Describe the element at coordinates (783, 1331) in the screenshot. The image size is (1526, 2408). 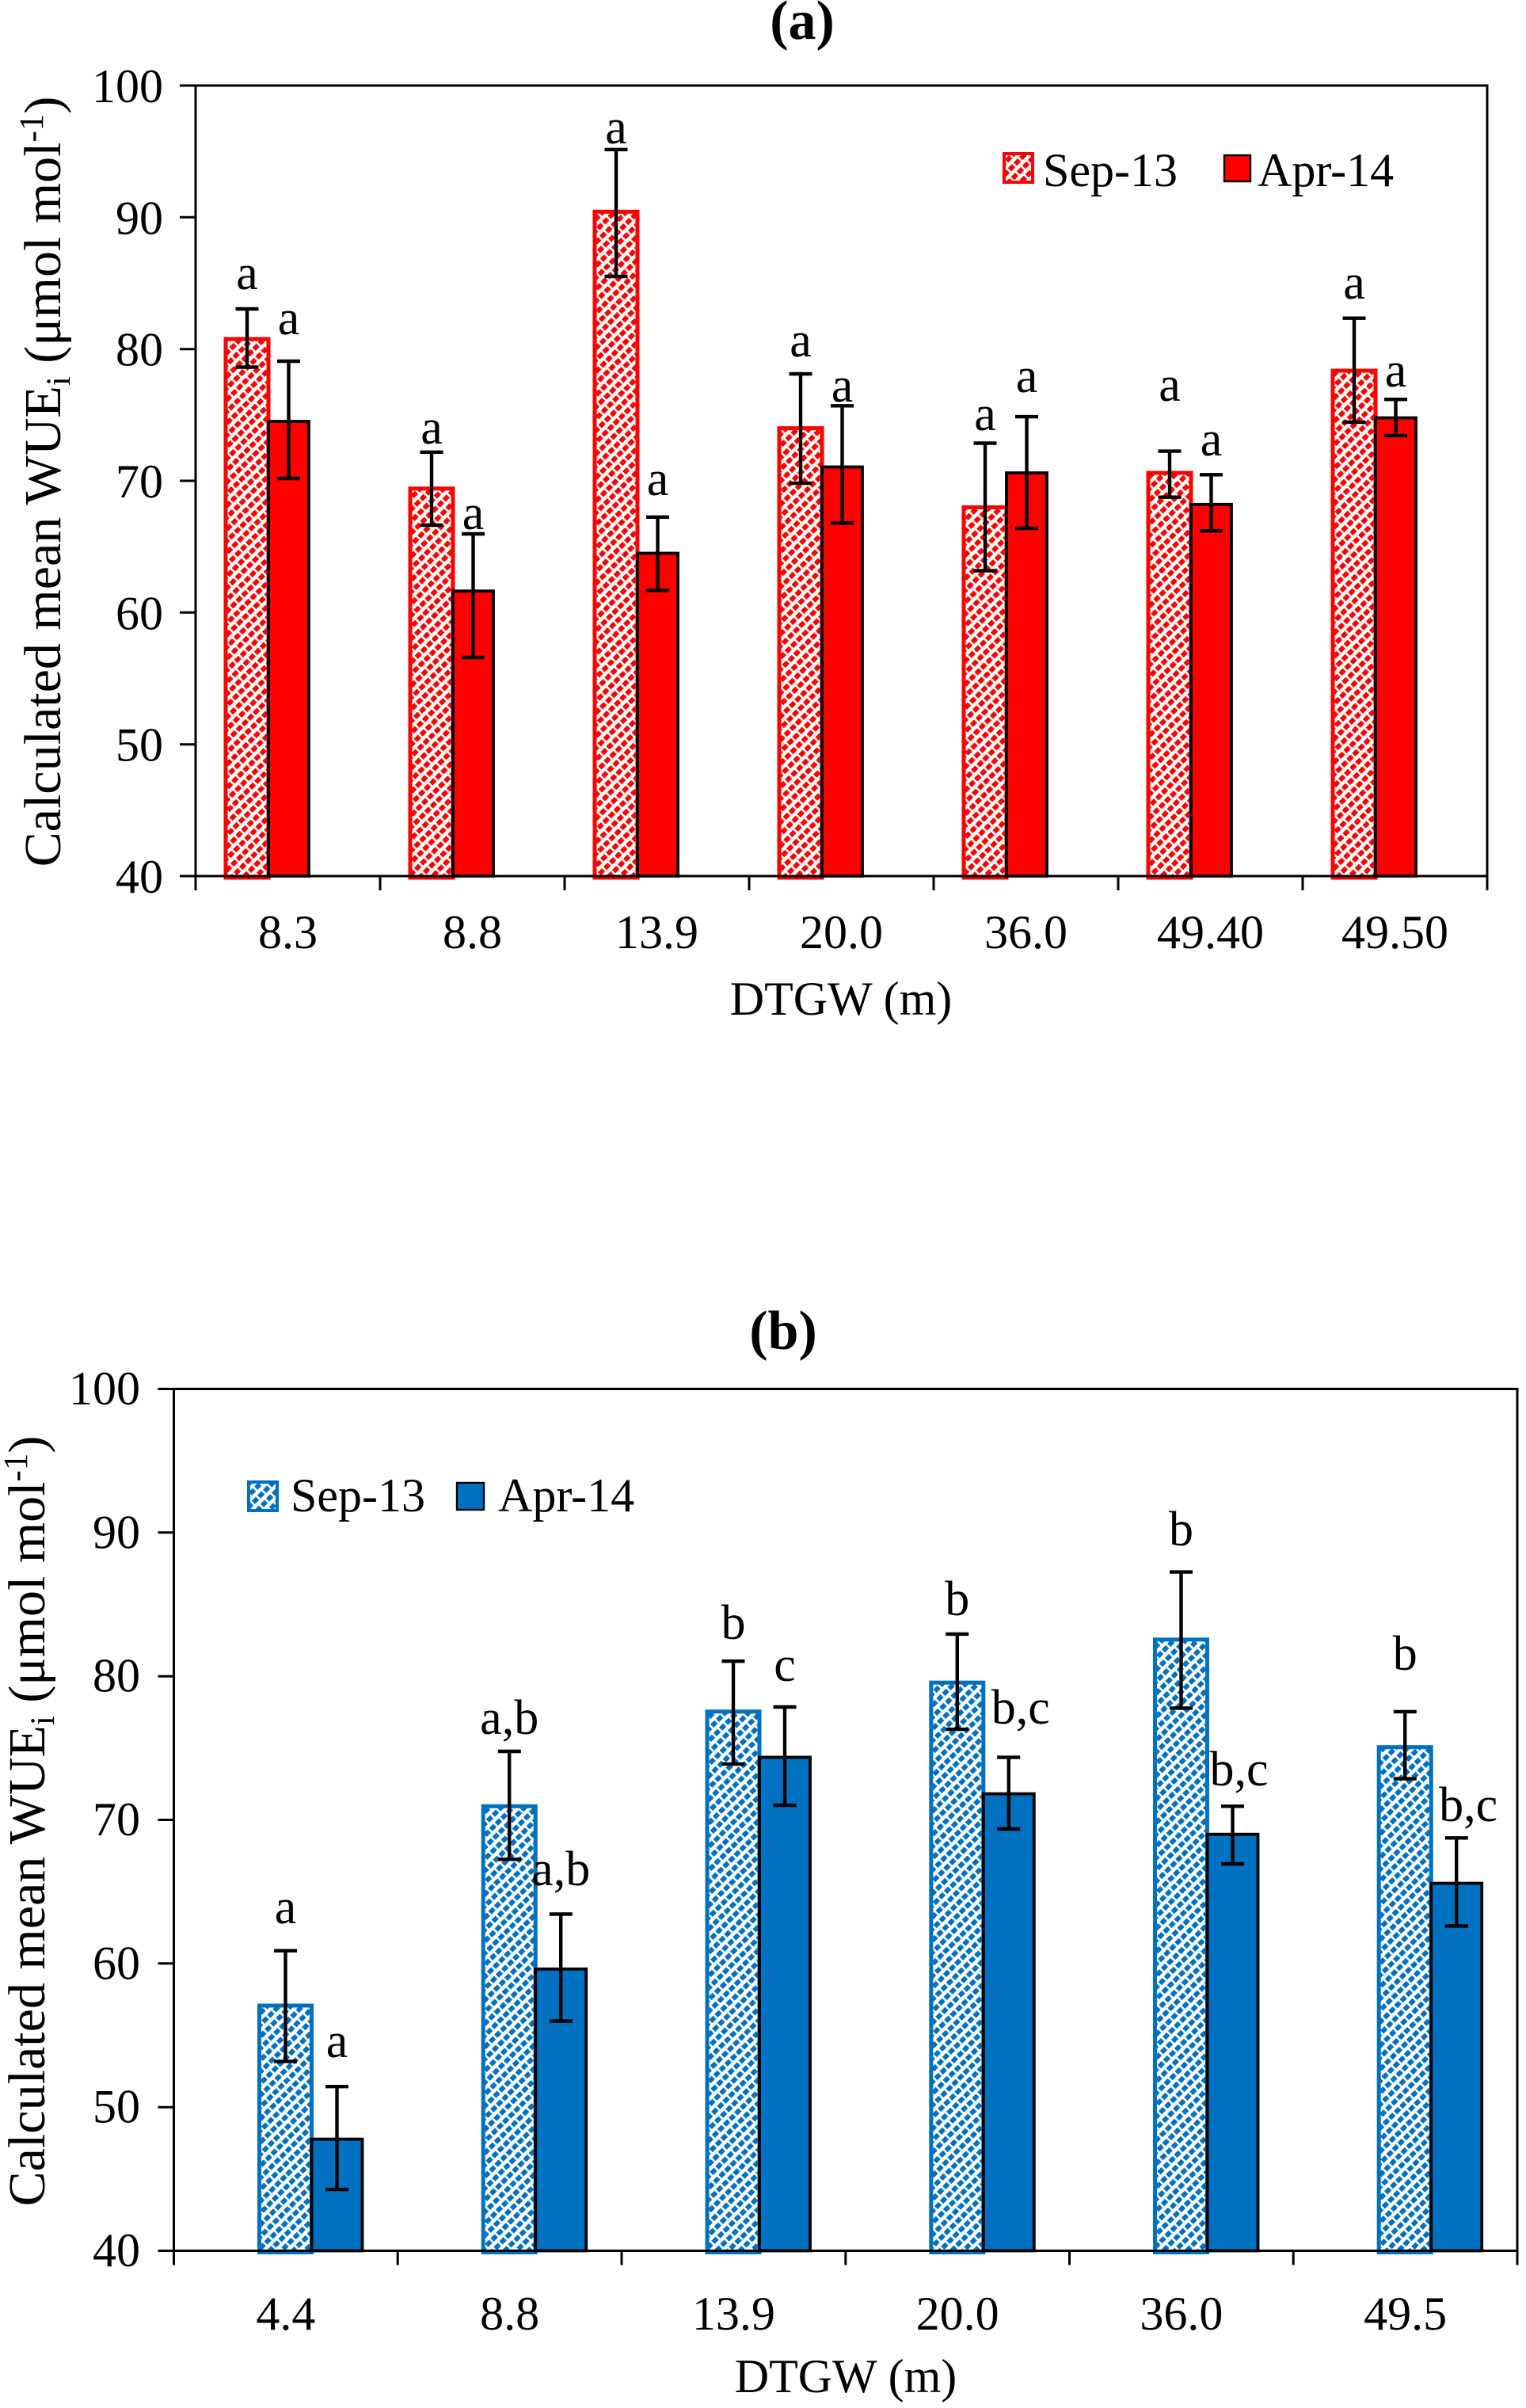
I see `svg-text: (b)` at that location.